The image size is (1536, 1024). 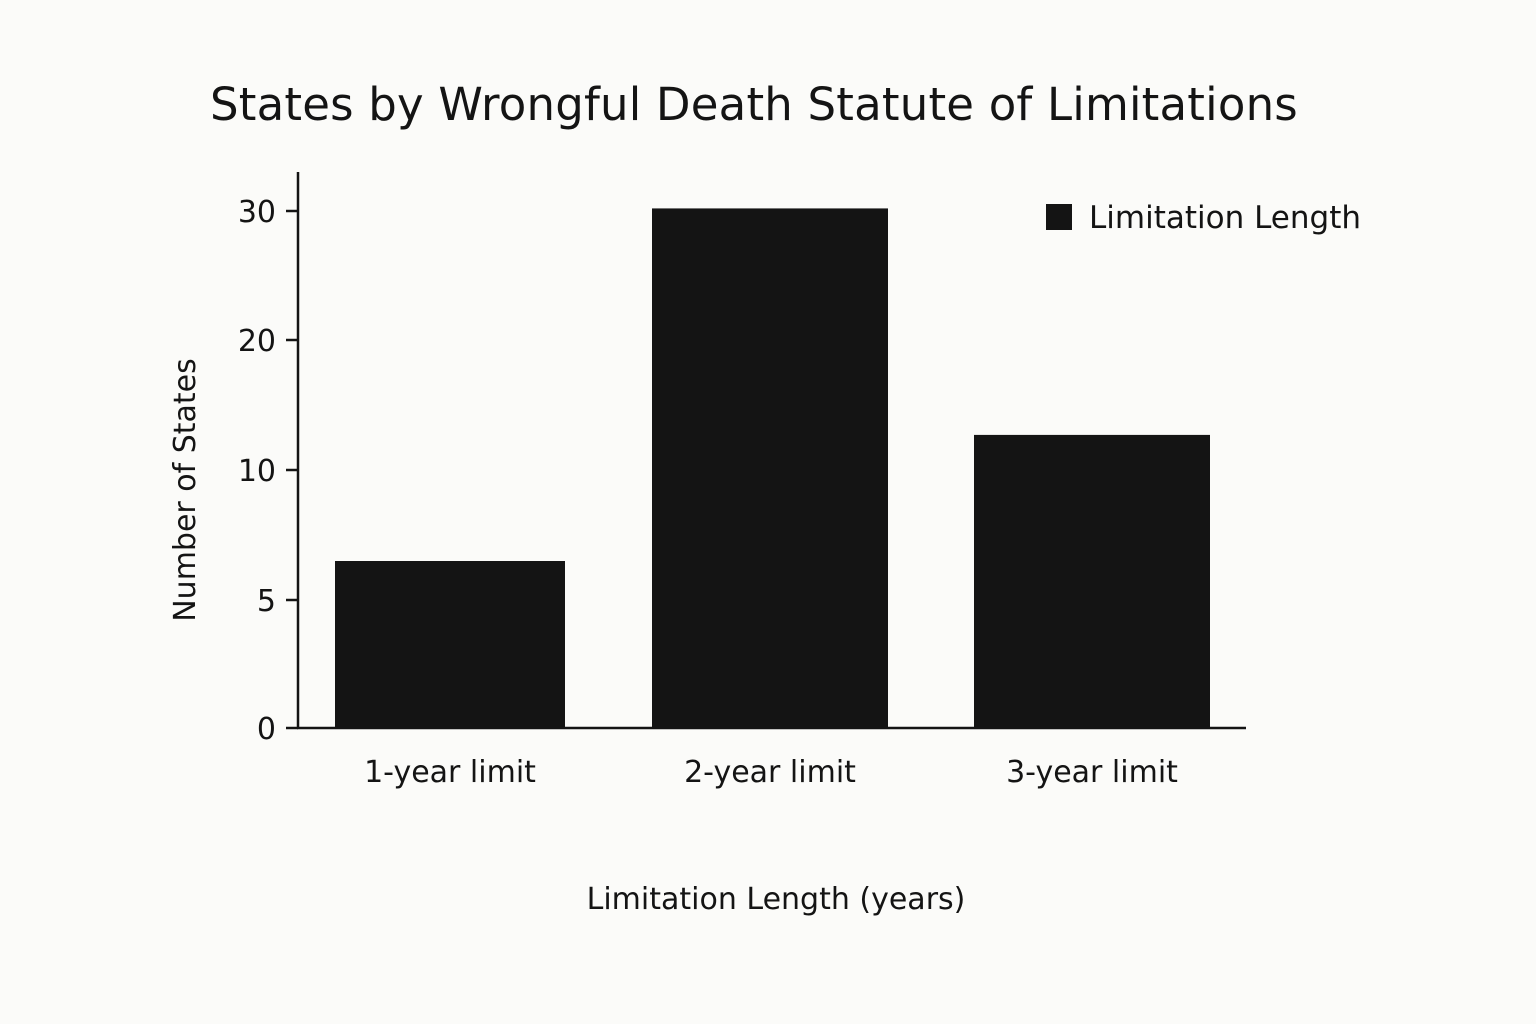 I want to click on x-axis-label: Limitation Length (years), so click(x=776, y=899).